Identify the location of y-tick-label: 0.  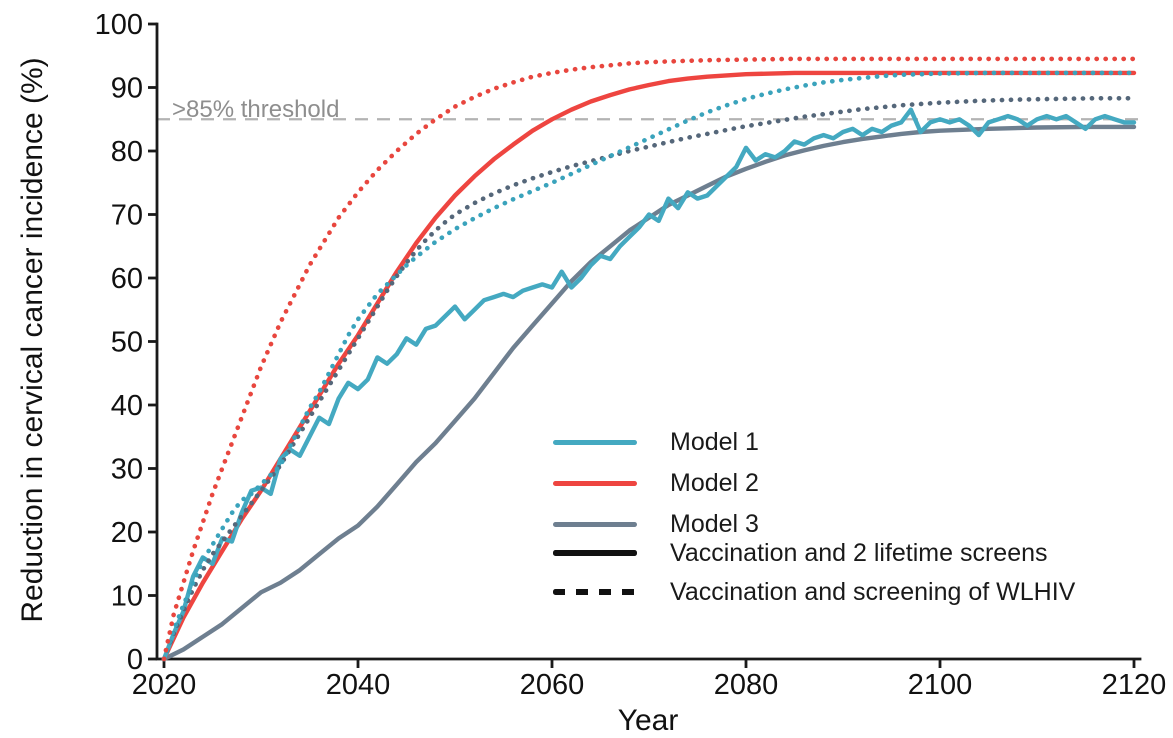
(135, 660).